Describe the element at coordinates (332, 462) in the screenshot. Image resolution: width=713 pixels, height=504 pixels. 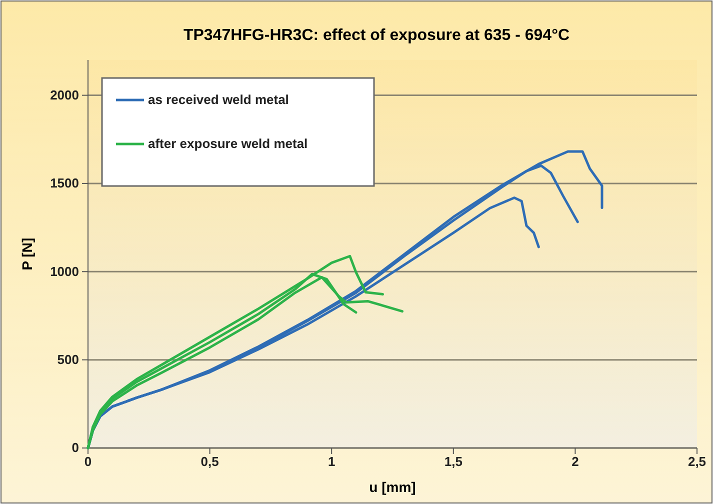
I see `x-tick-label: 1` at that location.